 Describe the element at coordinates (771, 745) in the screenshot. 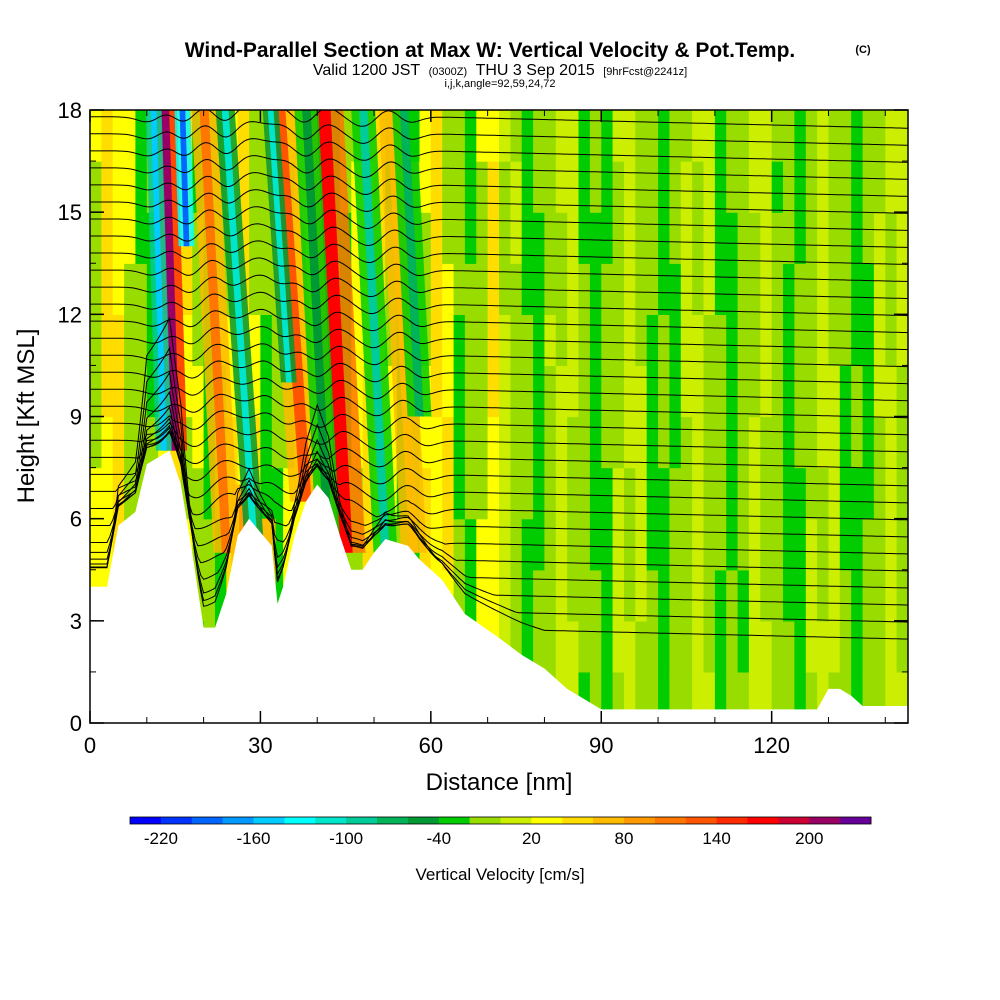

I see `x-tick-label: 120` at that location.